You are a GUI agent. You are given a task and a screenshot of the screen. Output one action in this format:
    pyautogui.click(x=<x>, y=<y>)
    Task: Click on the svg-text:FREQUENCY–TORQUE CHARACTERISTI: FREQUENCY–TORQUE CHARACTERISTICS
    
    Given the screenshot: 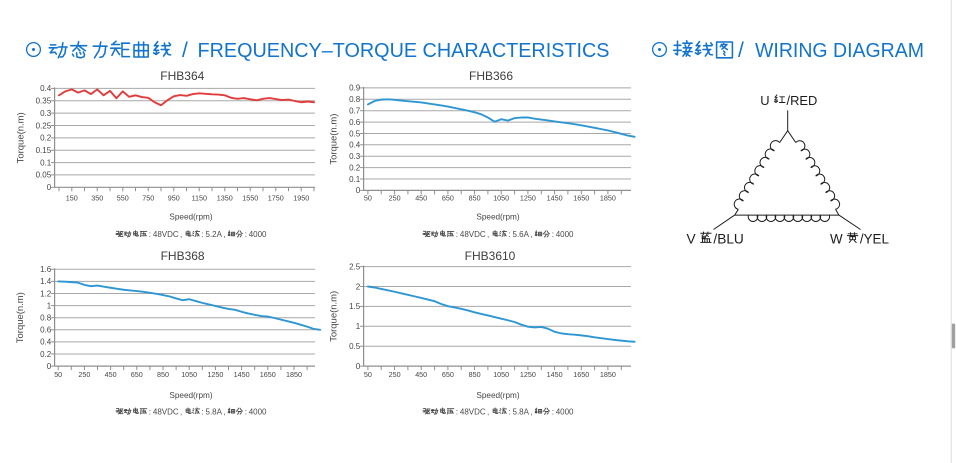 What is the action you would take?
    pyautogui.click(x=404, y=50)
    